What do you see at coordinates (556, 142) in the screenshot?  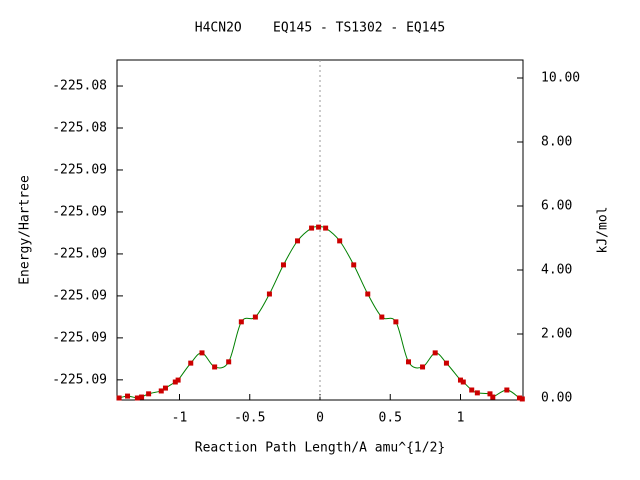 I see `y2-tick-label: 8.00` at bounding box center [556, 142].